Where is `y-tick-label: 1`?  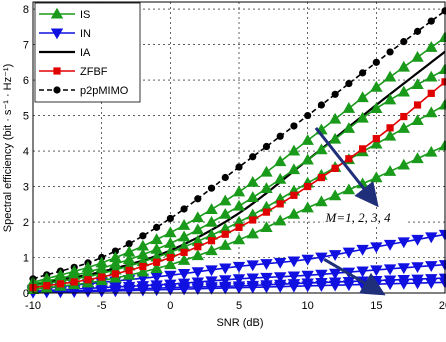 y-tick-label: 1 is located at coordinates (26, 259).